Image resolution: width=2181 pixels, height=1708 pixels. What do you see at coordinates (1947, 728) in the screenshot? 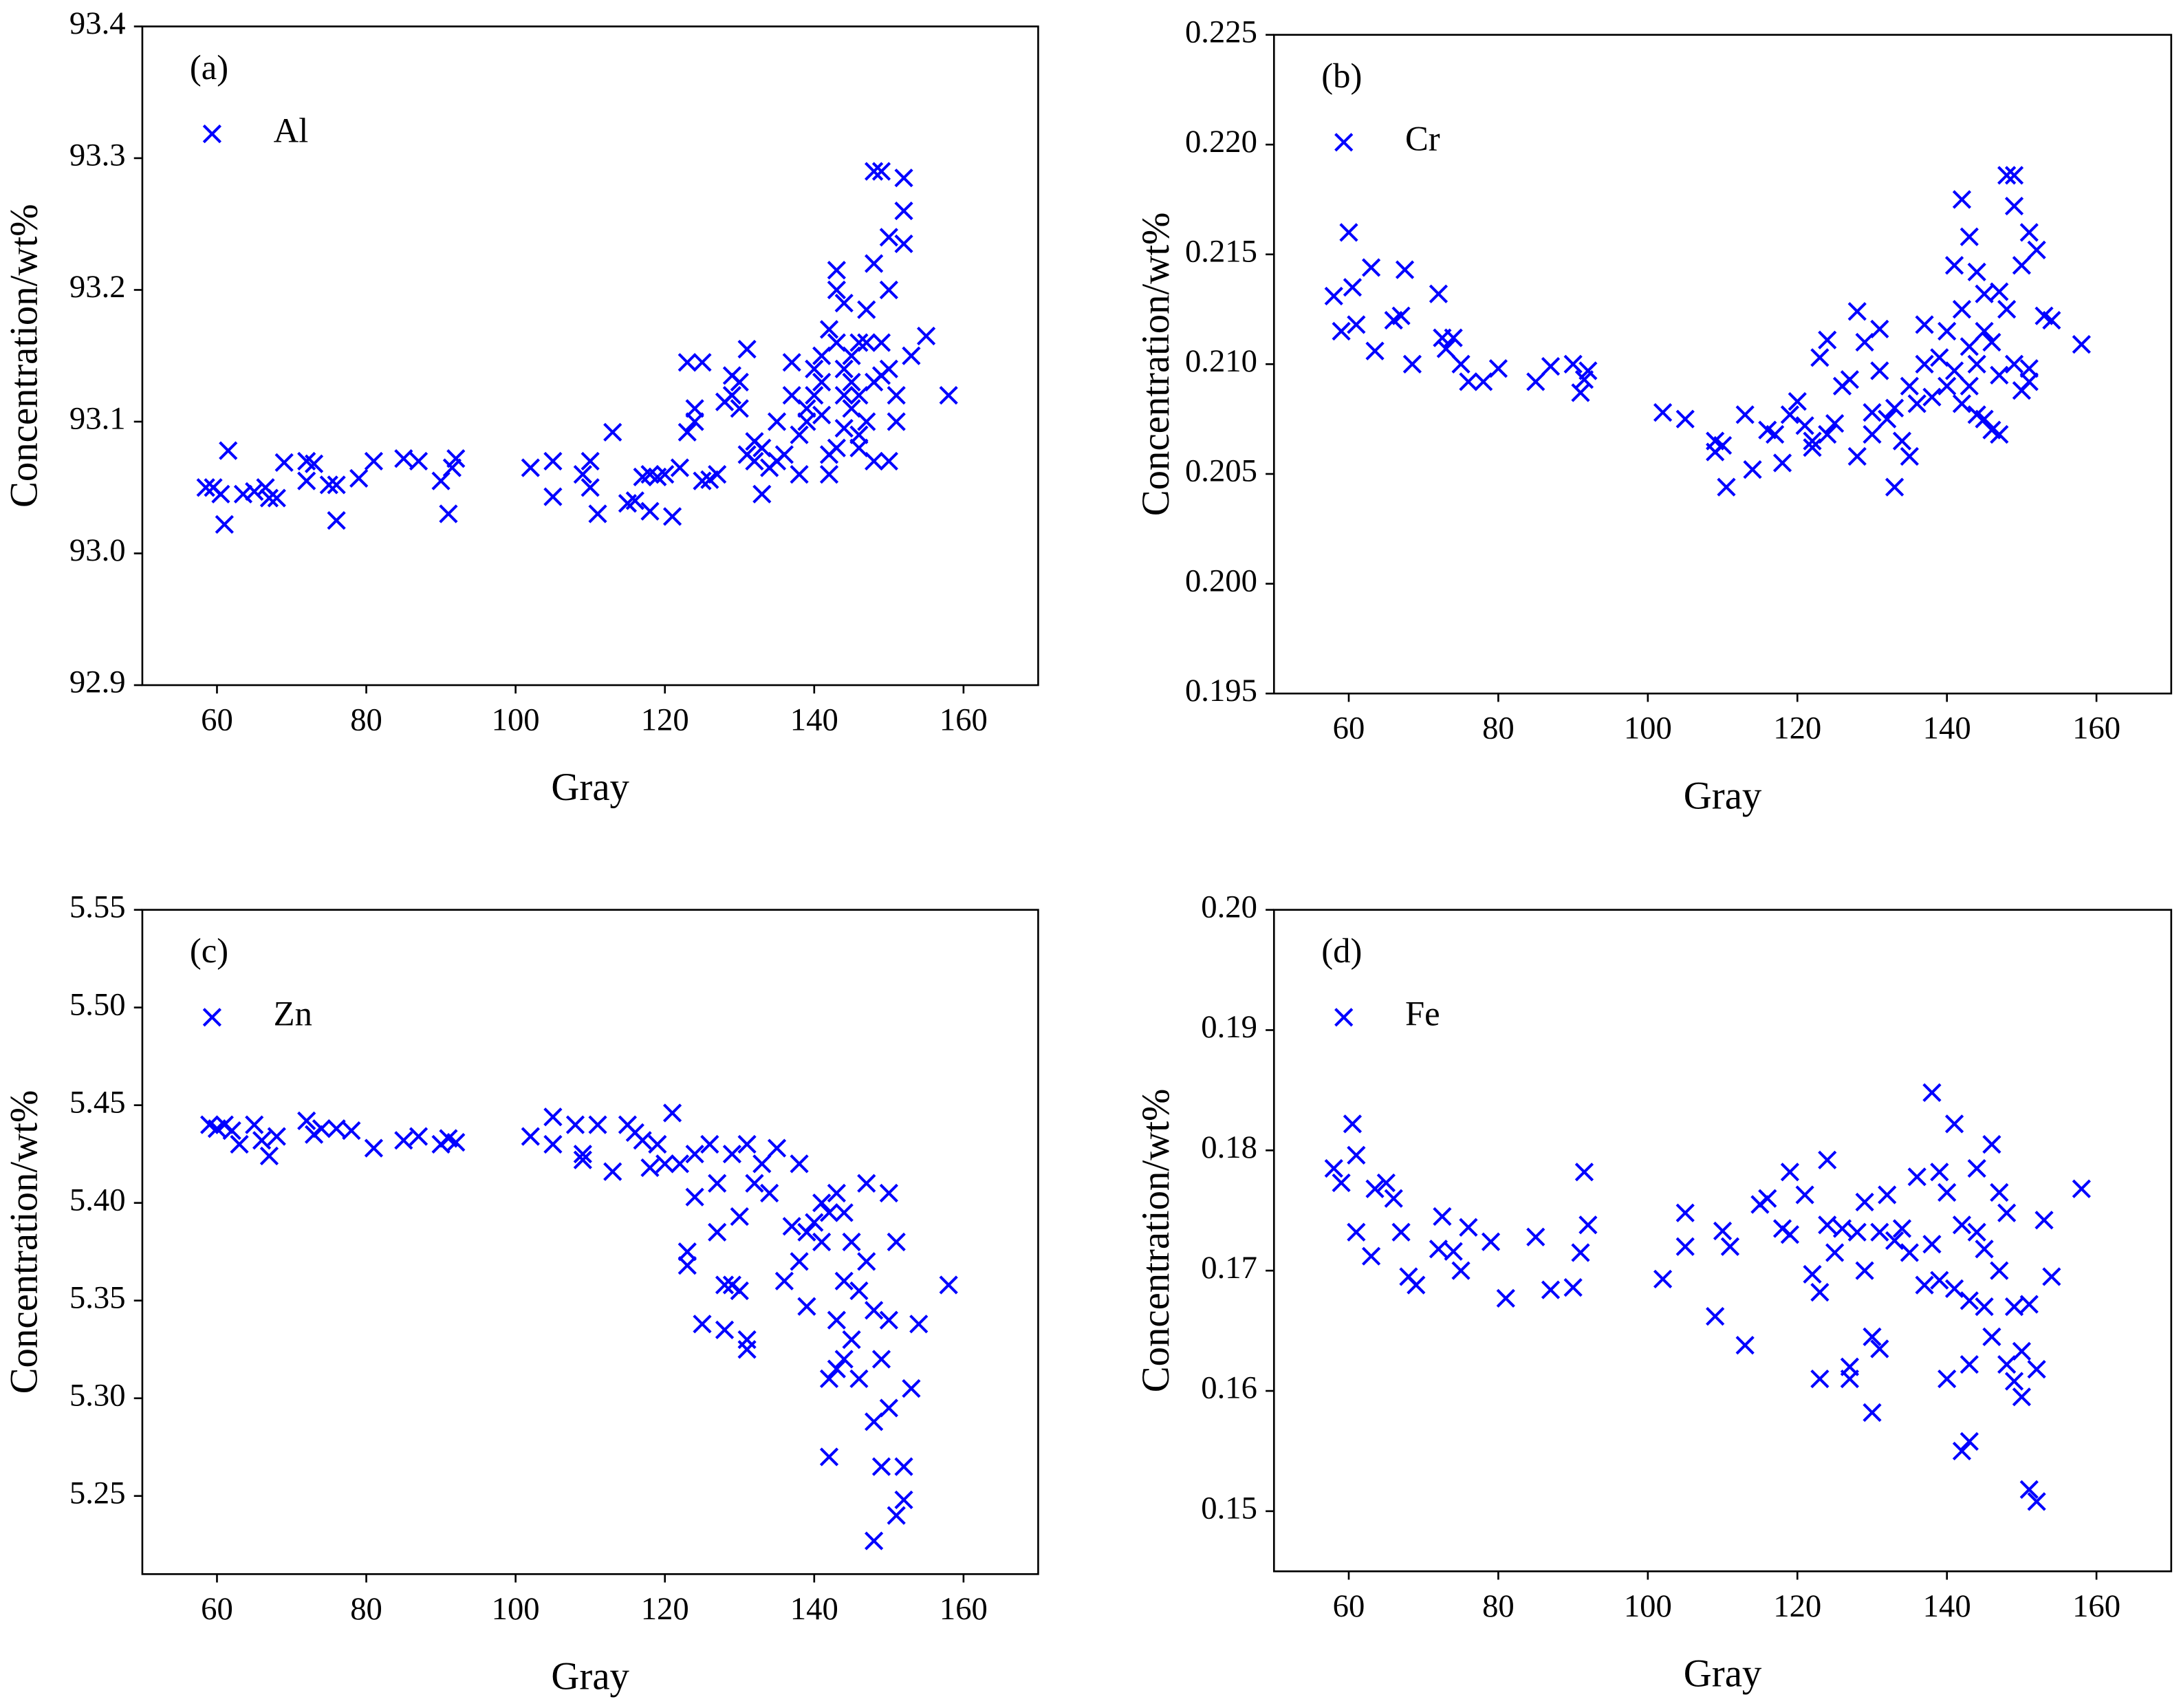
I see `x-tick-label: 140` at bounding box center [1947, 728].